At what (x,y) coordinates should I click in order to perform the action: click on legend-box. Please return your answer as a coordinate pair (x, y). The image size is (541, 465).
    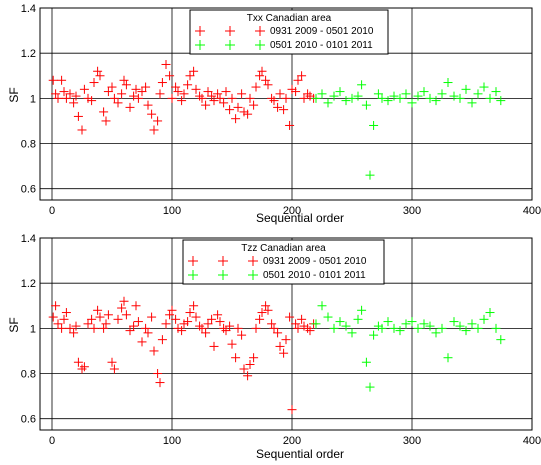
    Looking at the image, I should click on (283, 262).